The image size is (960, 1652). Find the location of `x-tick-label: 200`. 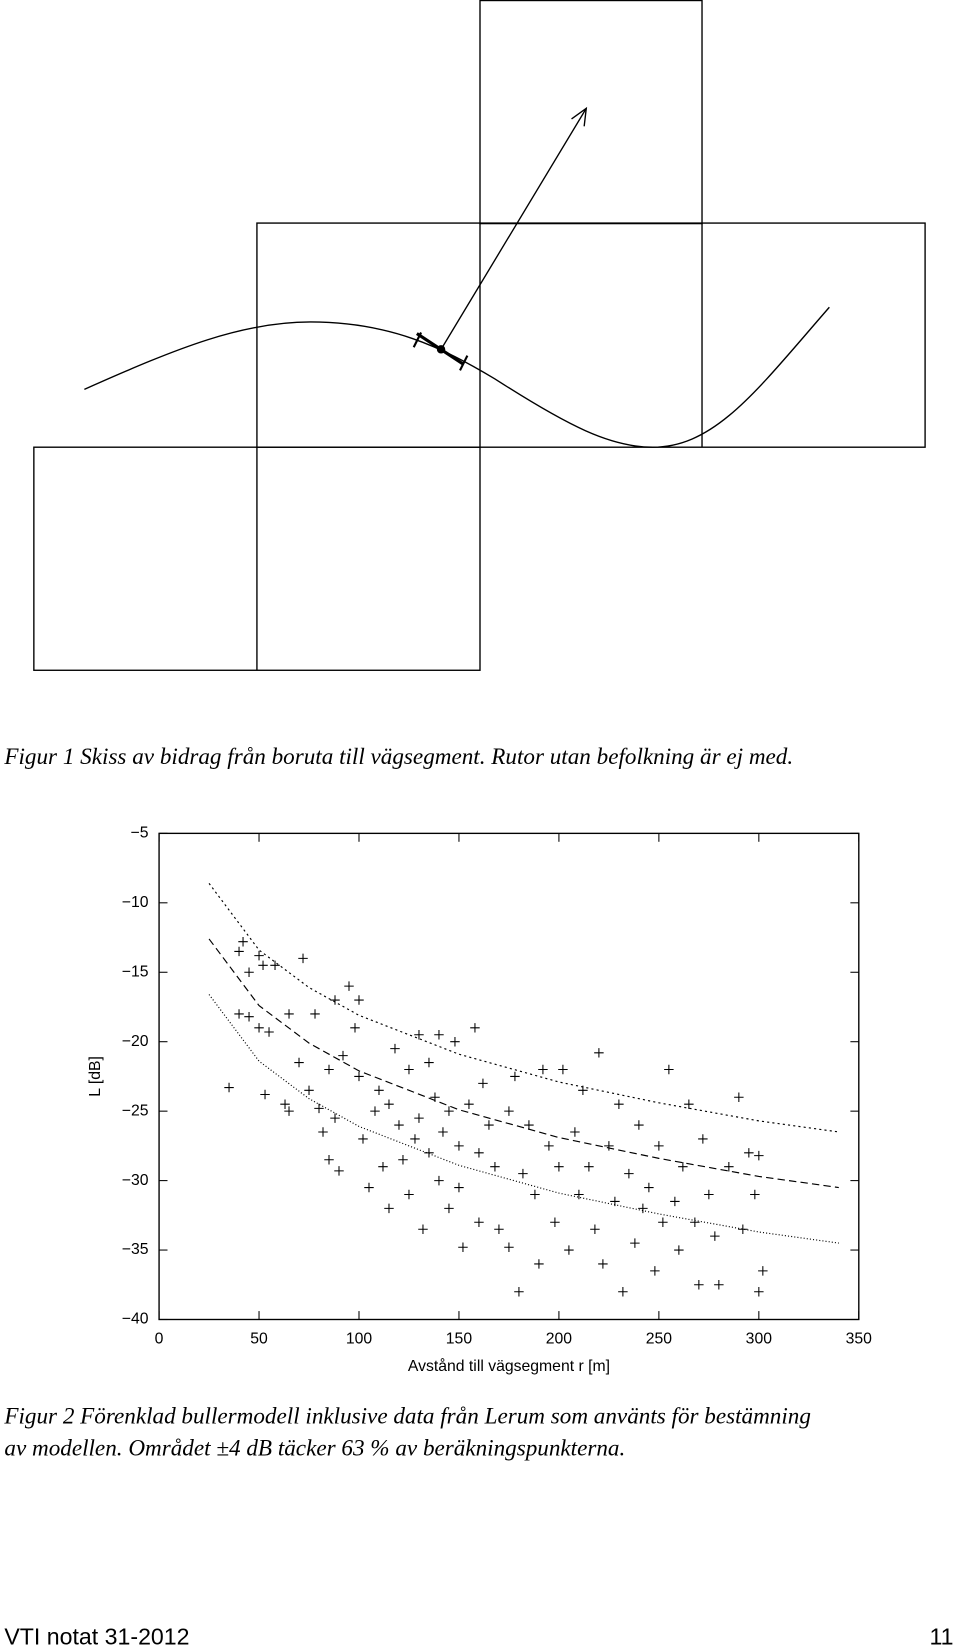

x-tick-label: 200 is located at coordinates (559, 1339).